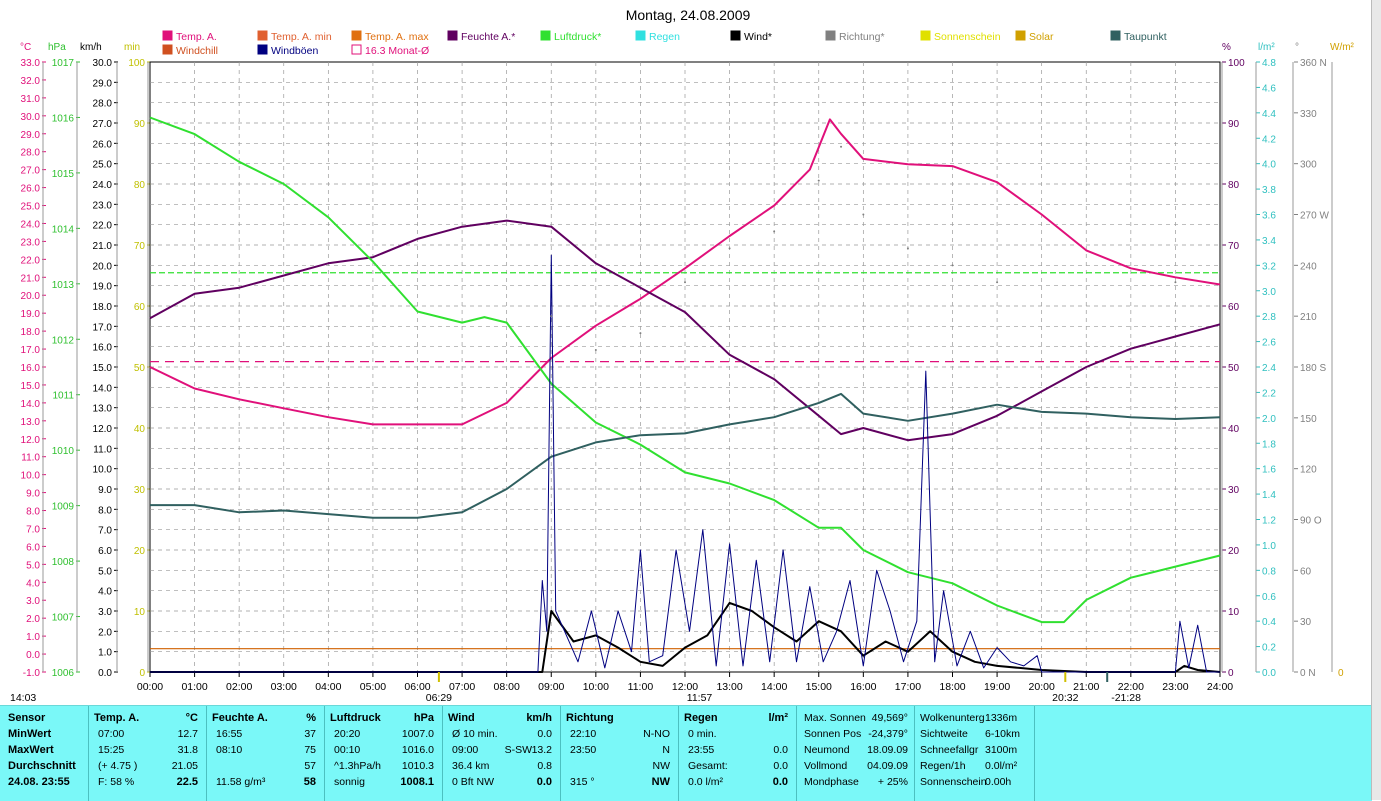 Image resolution: width=1381 pixels, height=801 pixels. What do you see at coordinates (31, 63) in the screenshot?
I see `temp-tick: 33.0` at bounding box center [31, 63].